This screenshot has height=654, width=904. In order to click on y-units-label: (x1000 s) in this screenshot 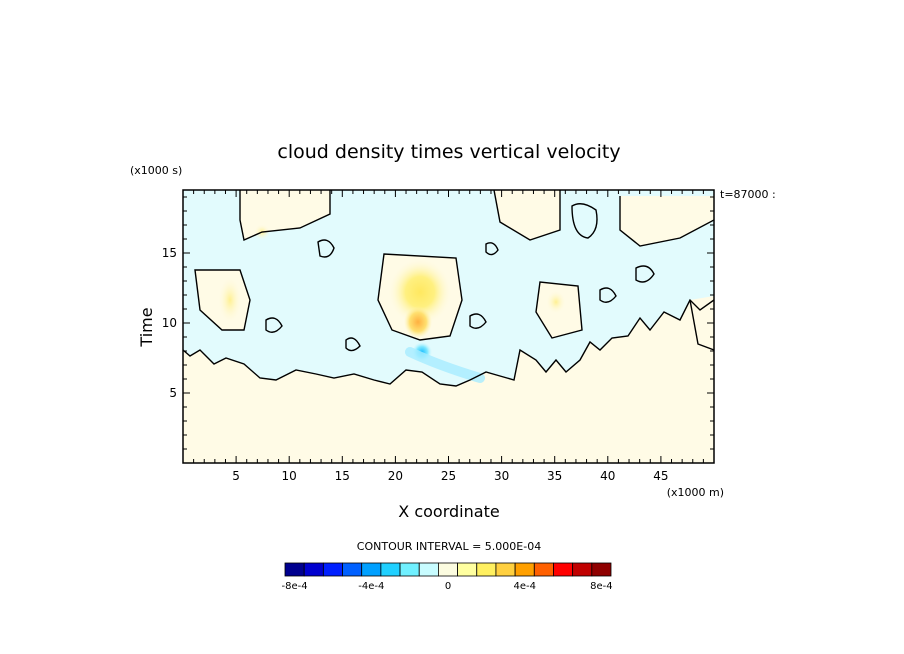, I will do `click(156, 170)`.